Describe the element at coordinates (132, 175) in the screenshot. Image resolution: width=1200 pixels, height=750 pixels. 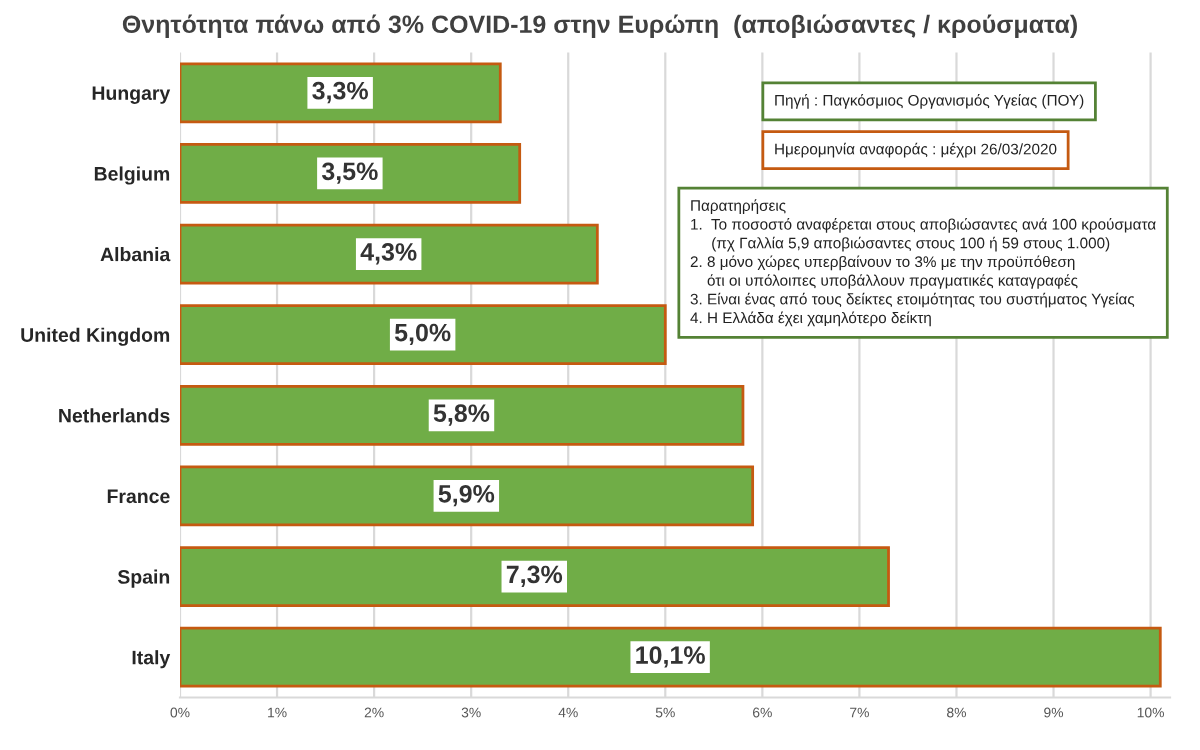
I see `y-tick-label: Belgium` at that location.